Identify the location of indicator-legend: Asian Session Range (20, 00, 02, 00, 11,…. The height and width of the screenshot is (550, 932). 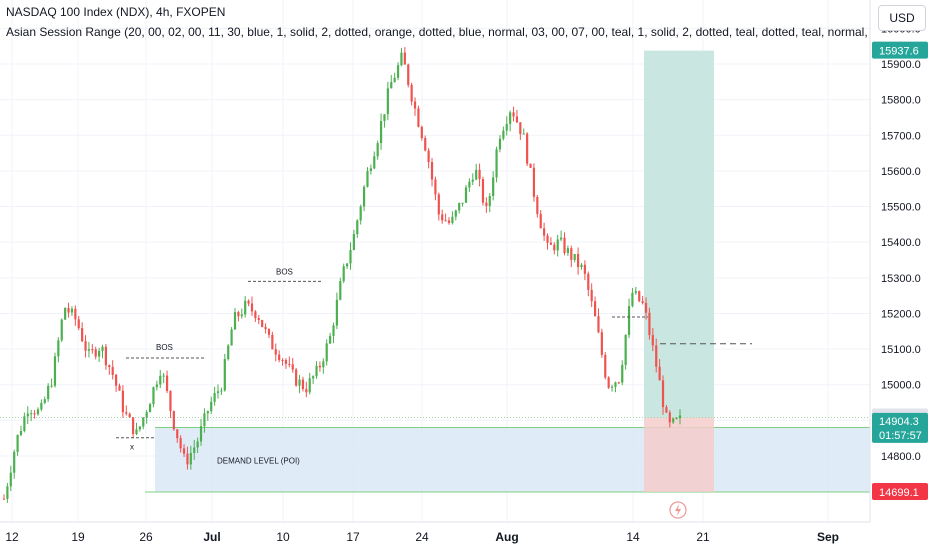
(438, 32).